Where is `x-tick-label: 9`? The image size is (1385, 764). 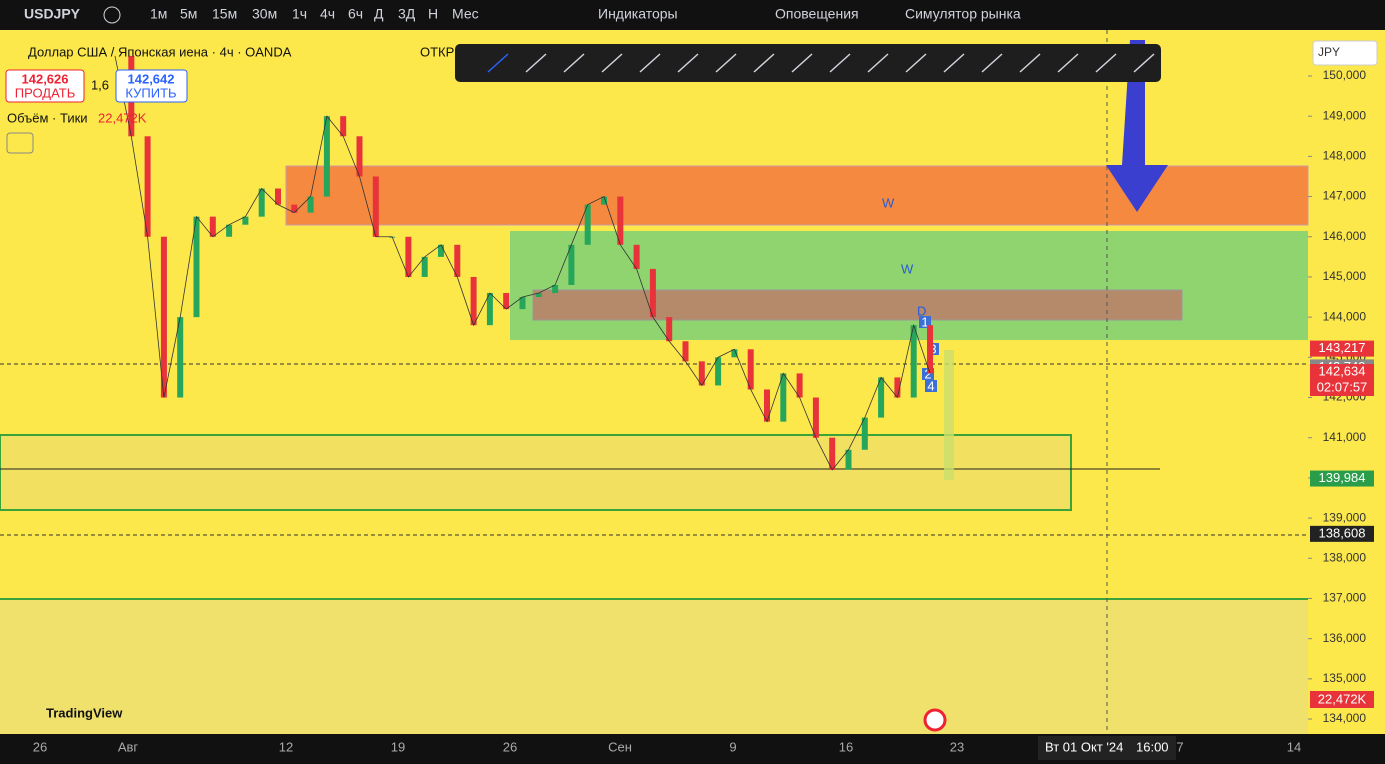
x-tick-label: 9 is located at coordinates (732, 746).